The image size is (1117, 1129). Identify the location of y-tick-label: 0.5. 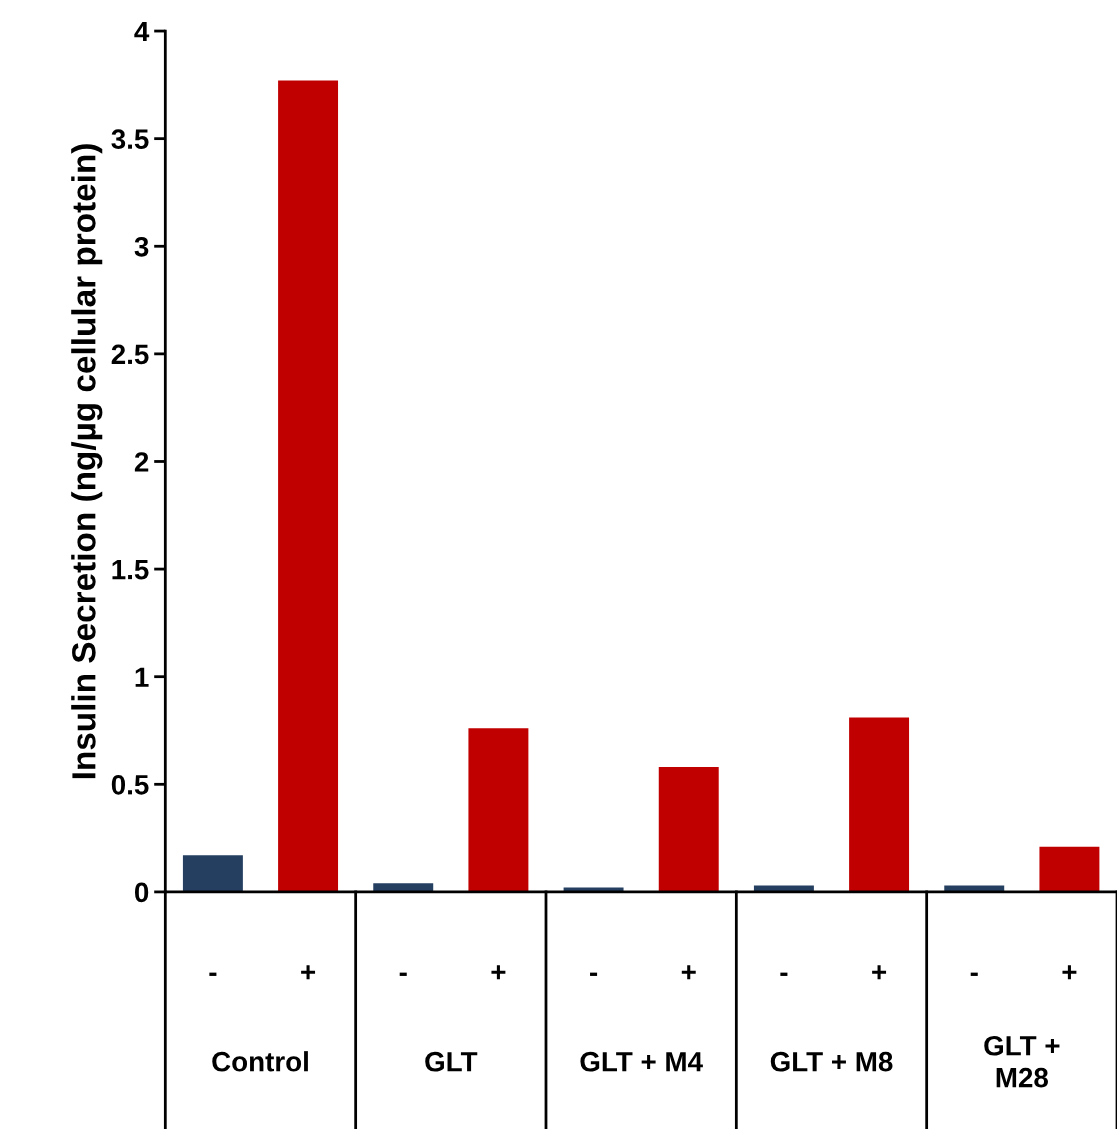
(130, 784).